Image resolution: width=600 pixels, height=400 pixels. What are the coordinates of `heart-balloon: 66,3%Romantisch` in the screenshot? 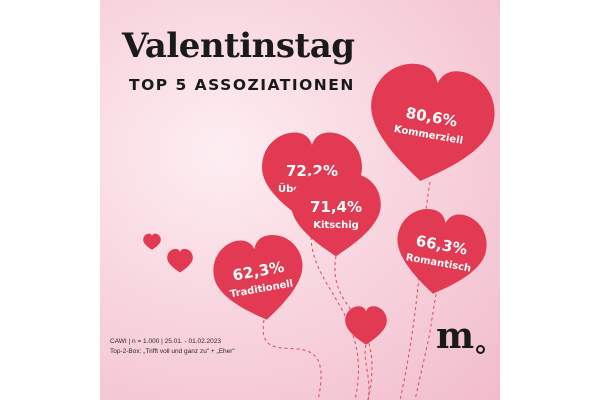 It's located at (442, 251).